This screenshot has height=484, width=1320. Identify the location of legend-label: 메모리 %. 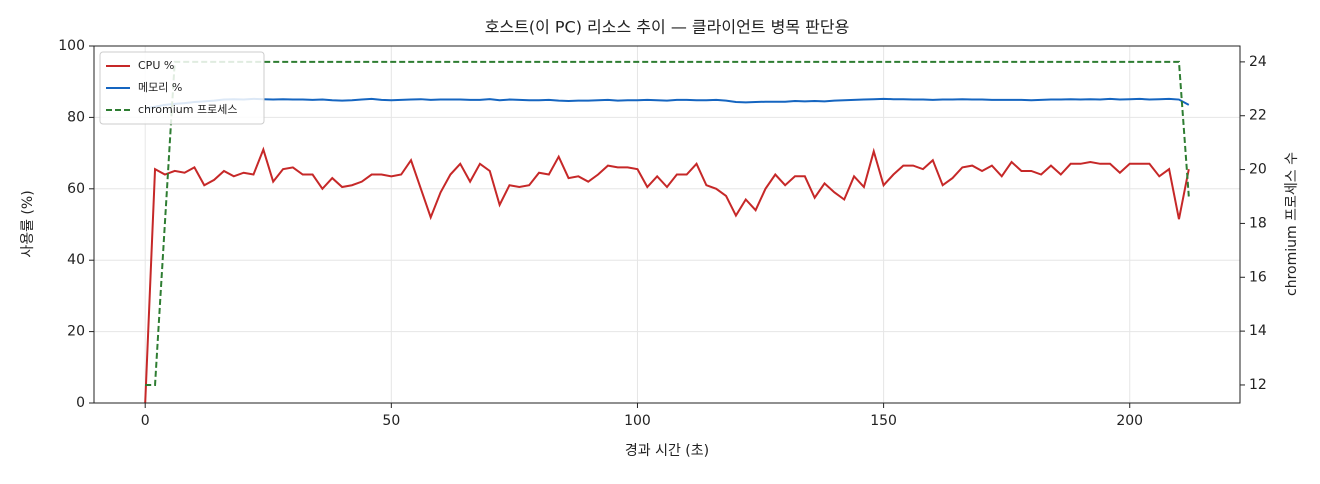
(160, 87).